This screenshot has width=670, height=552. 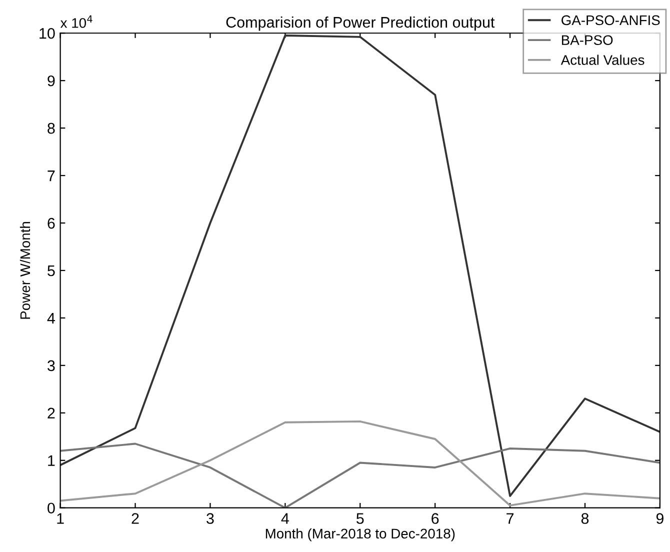 I want to click on x-tick-label: 7, so click(x=510, y=518).